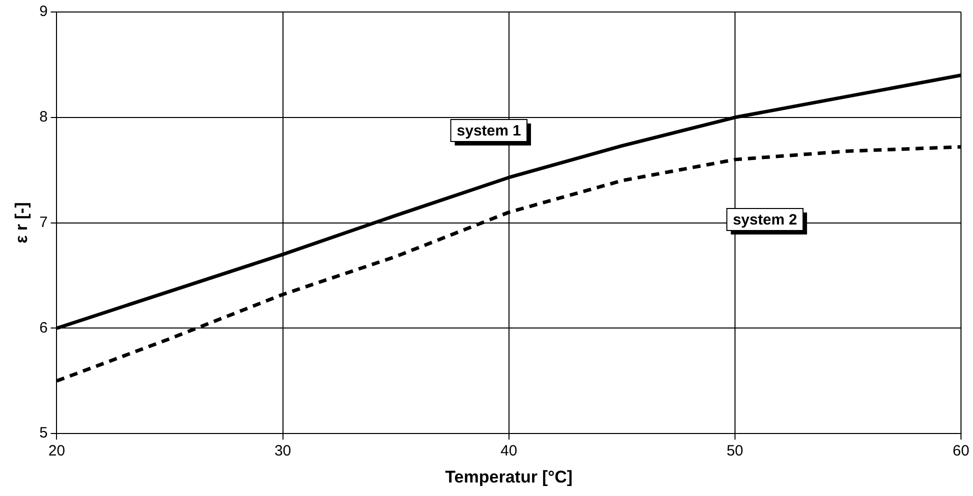 Image resolution: width=973 pixels, height=496 pixels. Describe the element at coordinates (735, 451) in the screenshot. I see `x-tick-label: 50` at that location.